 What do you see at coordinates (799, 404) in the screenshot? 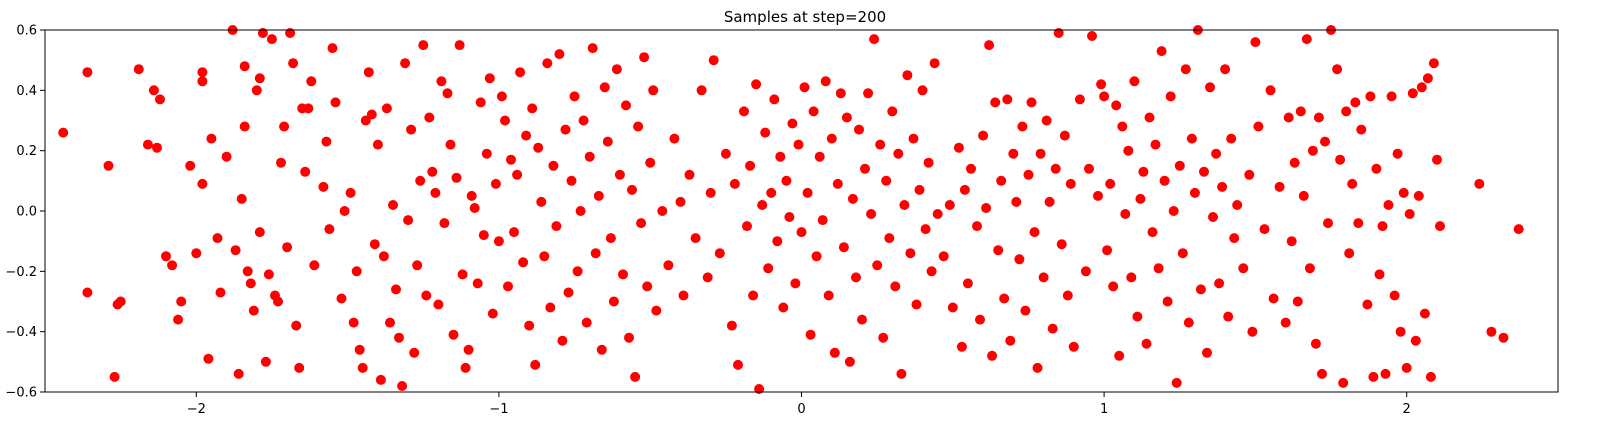
I see `x-axis: −2 −1 0 1 2` at bounding box center [799, 404].